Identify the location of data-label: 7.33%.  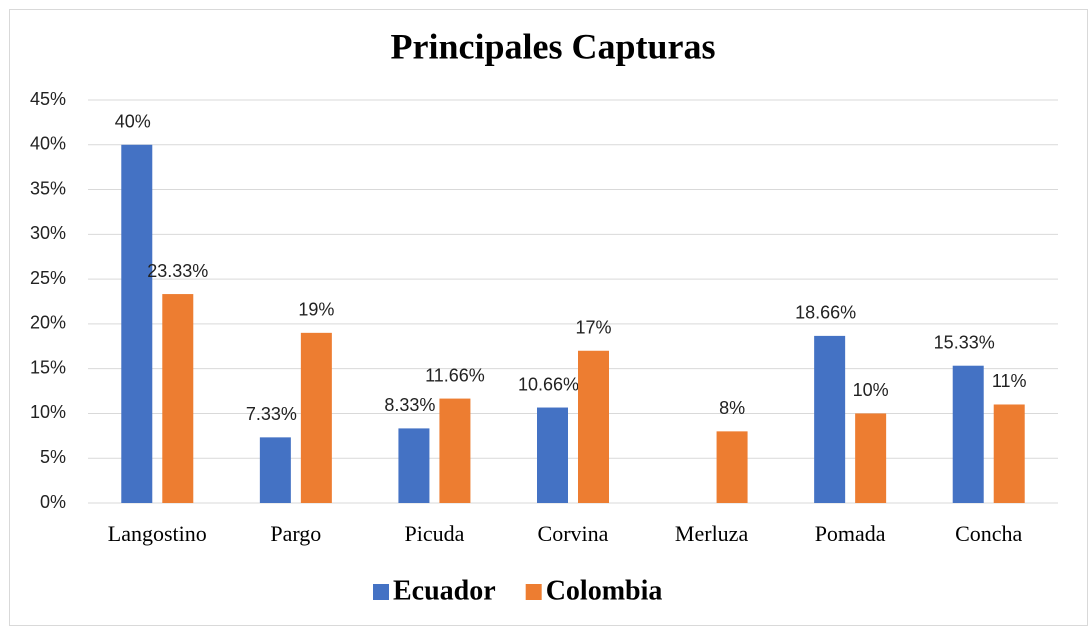
(271, 414).